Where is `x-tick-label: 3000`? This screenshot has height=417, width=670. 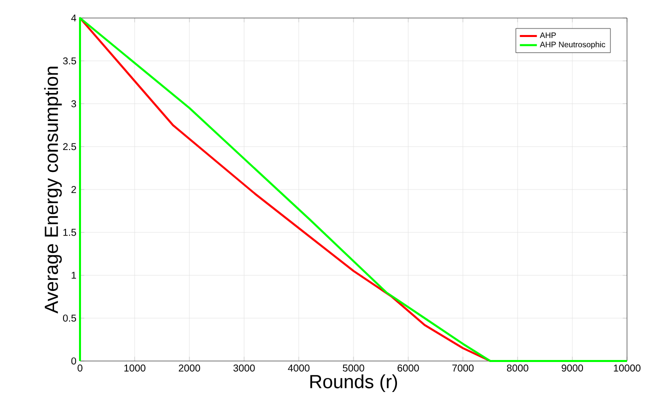 x-tick-label: 3000 is located at coordinates (244, 368).